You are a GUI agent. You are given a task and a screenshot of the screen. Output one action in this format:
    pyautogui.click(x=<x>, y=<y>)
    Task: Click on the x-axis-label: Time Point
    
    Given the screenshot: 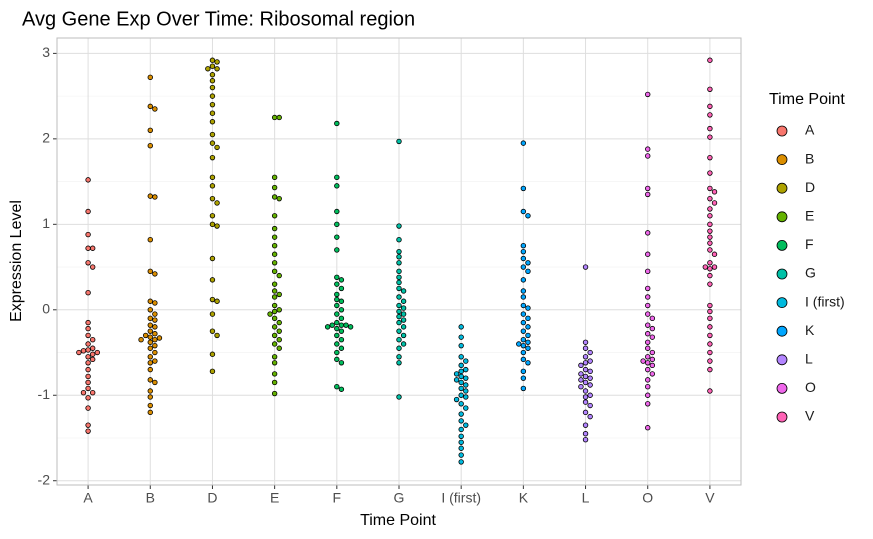 What is the action you would take?
    pyautogui.click(x=398, y=520)
    